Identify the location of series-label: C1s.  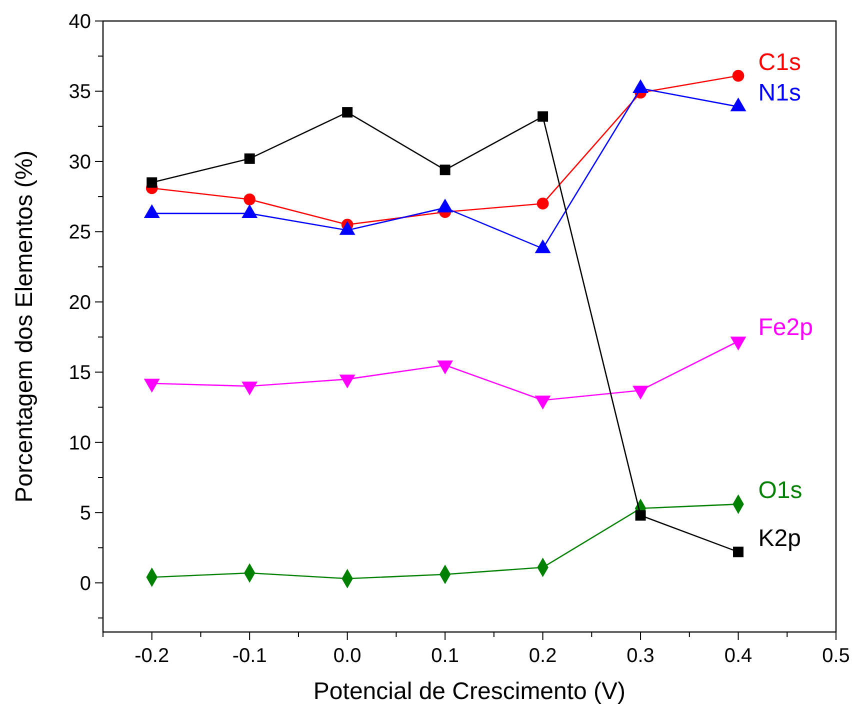
(779, 62).